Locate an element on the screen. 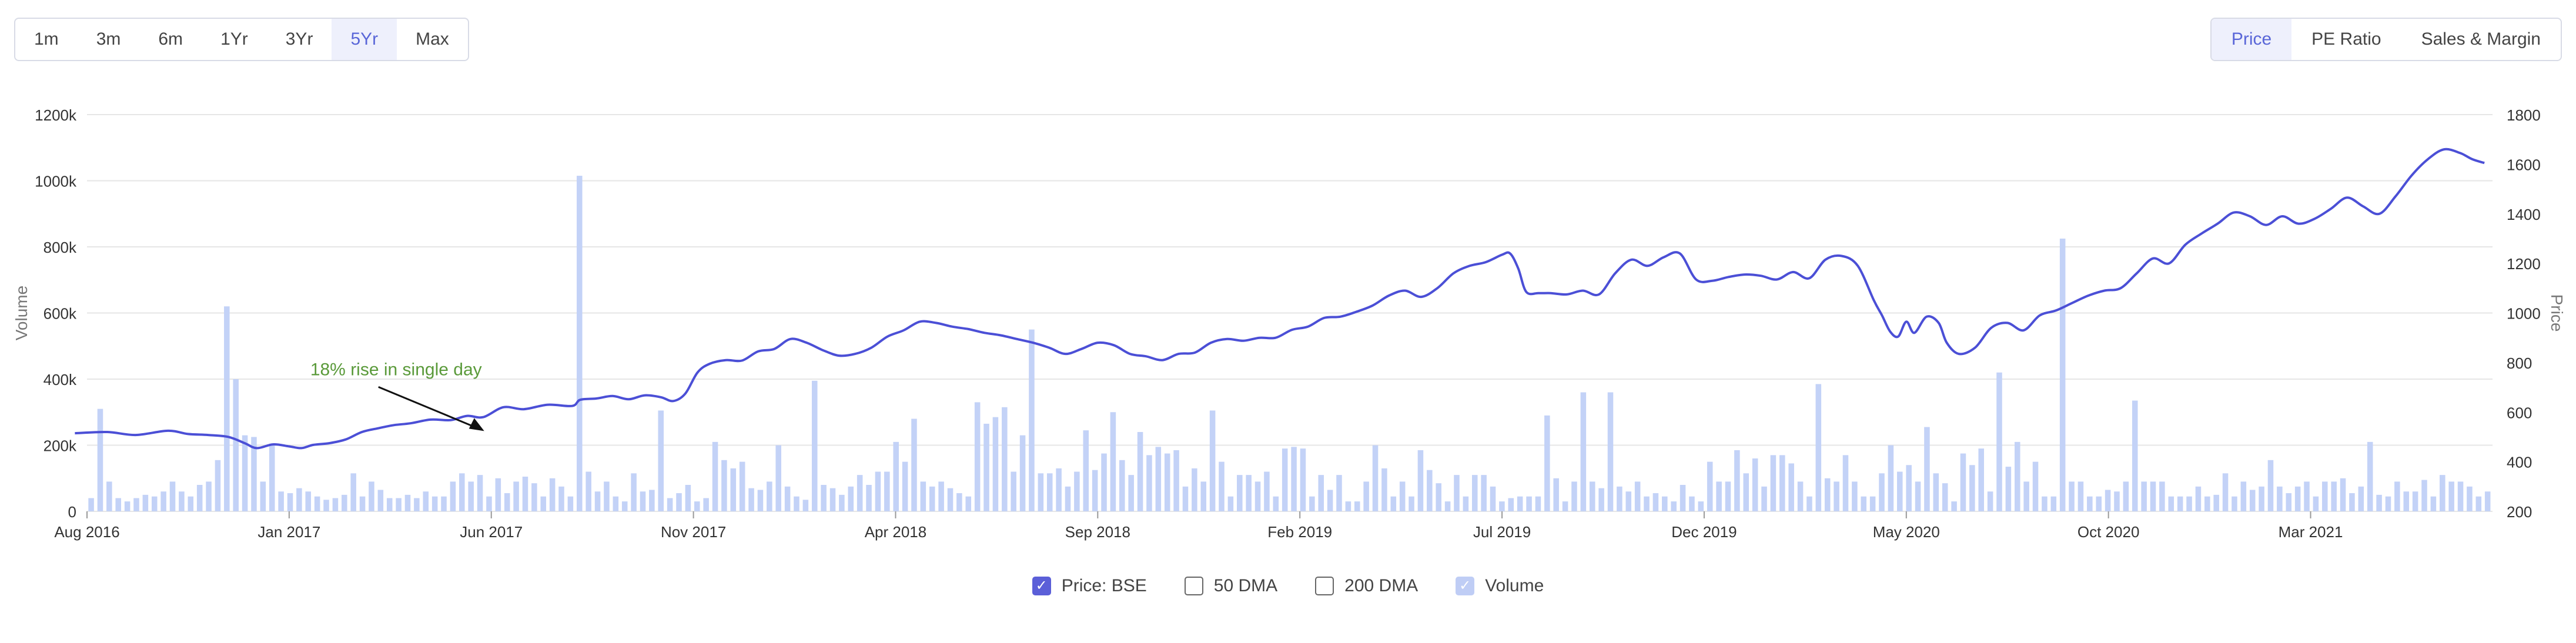 The width and height of the screenshot is (2576, 643). view-price-button: Price is located at coordinates (2251, 40).